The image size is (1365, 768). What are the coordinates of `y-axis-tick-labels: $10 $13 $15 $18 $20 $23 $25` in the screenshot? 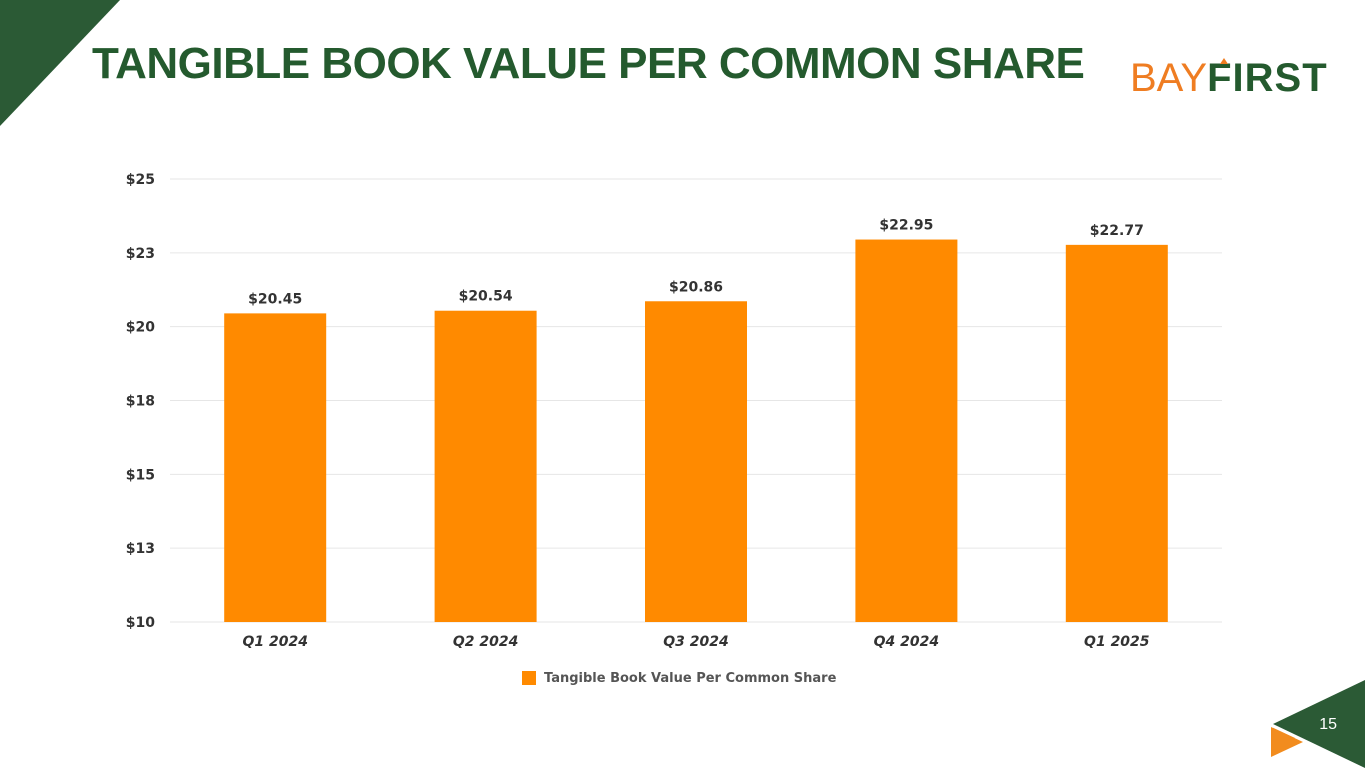 It's located at (140, 401).